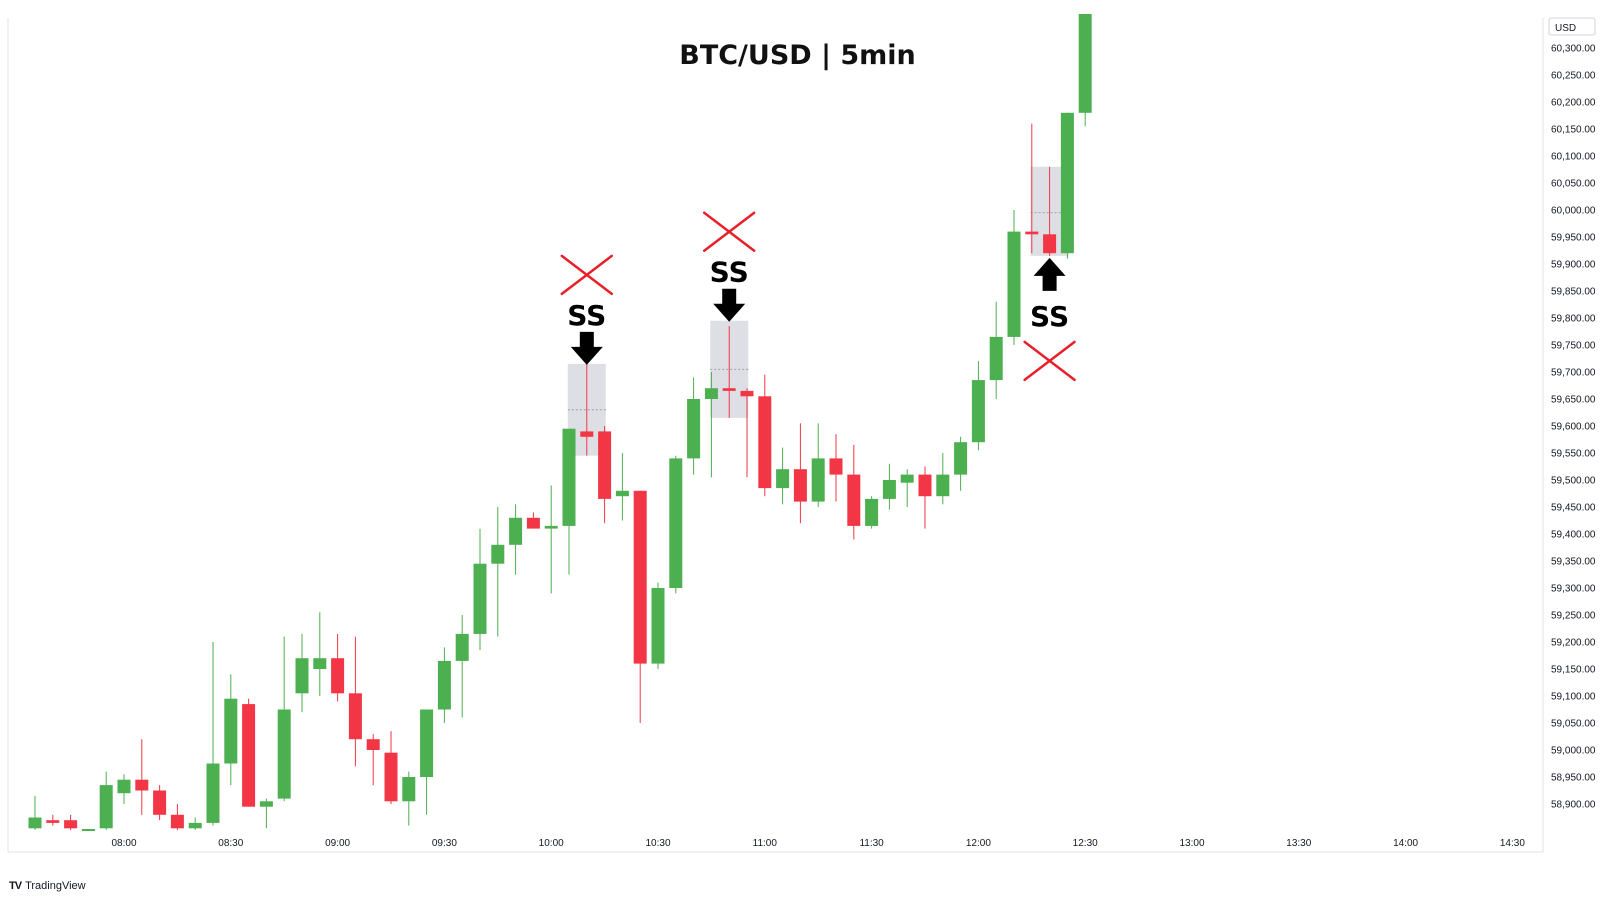  What do you see at coordinates (1573, 76) in the screenshot?
I see `y-tick-label: 60,250.00` at bounding box center [1573, 76].